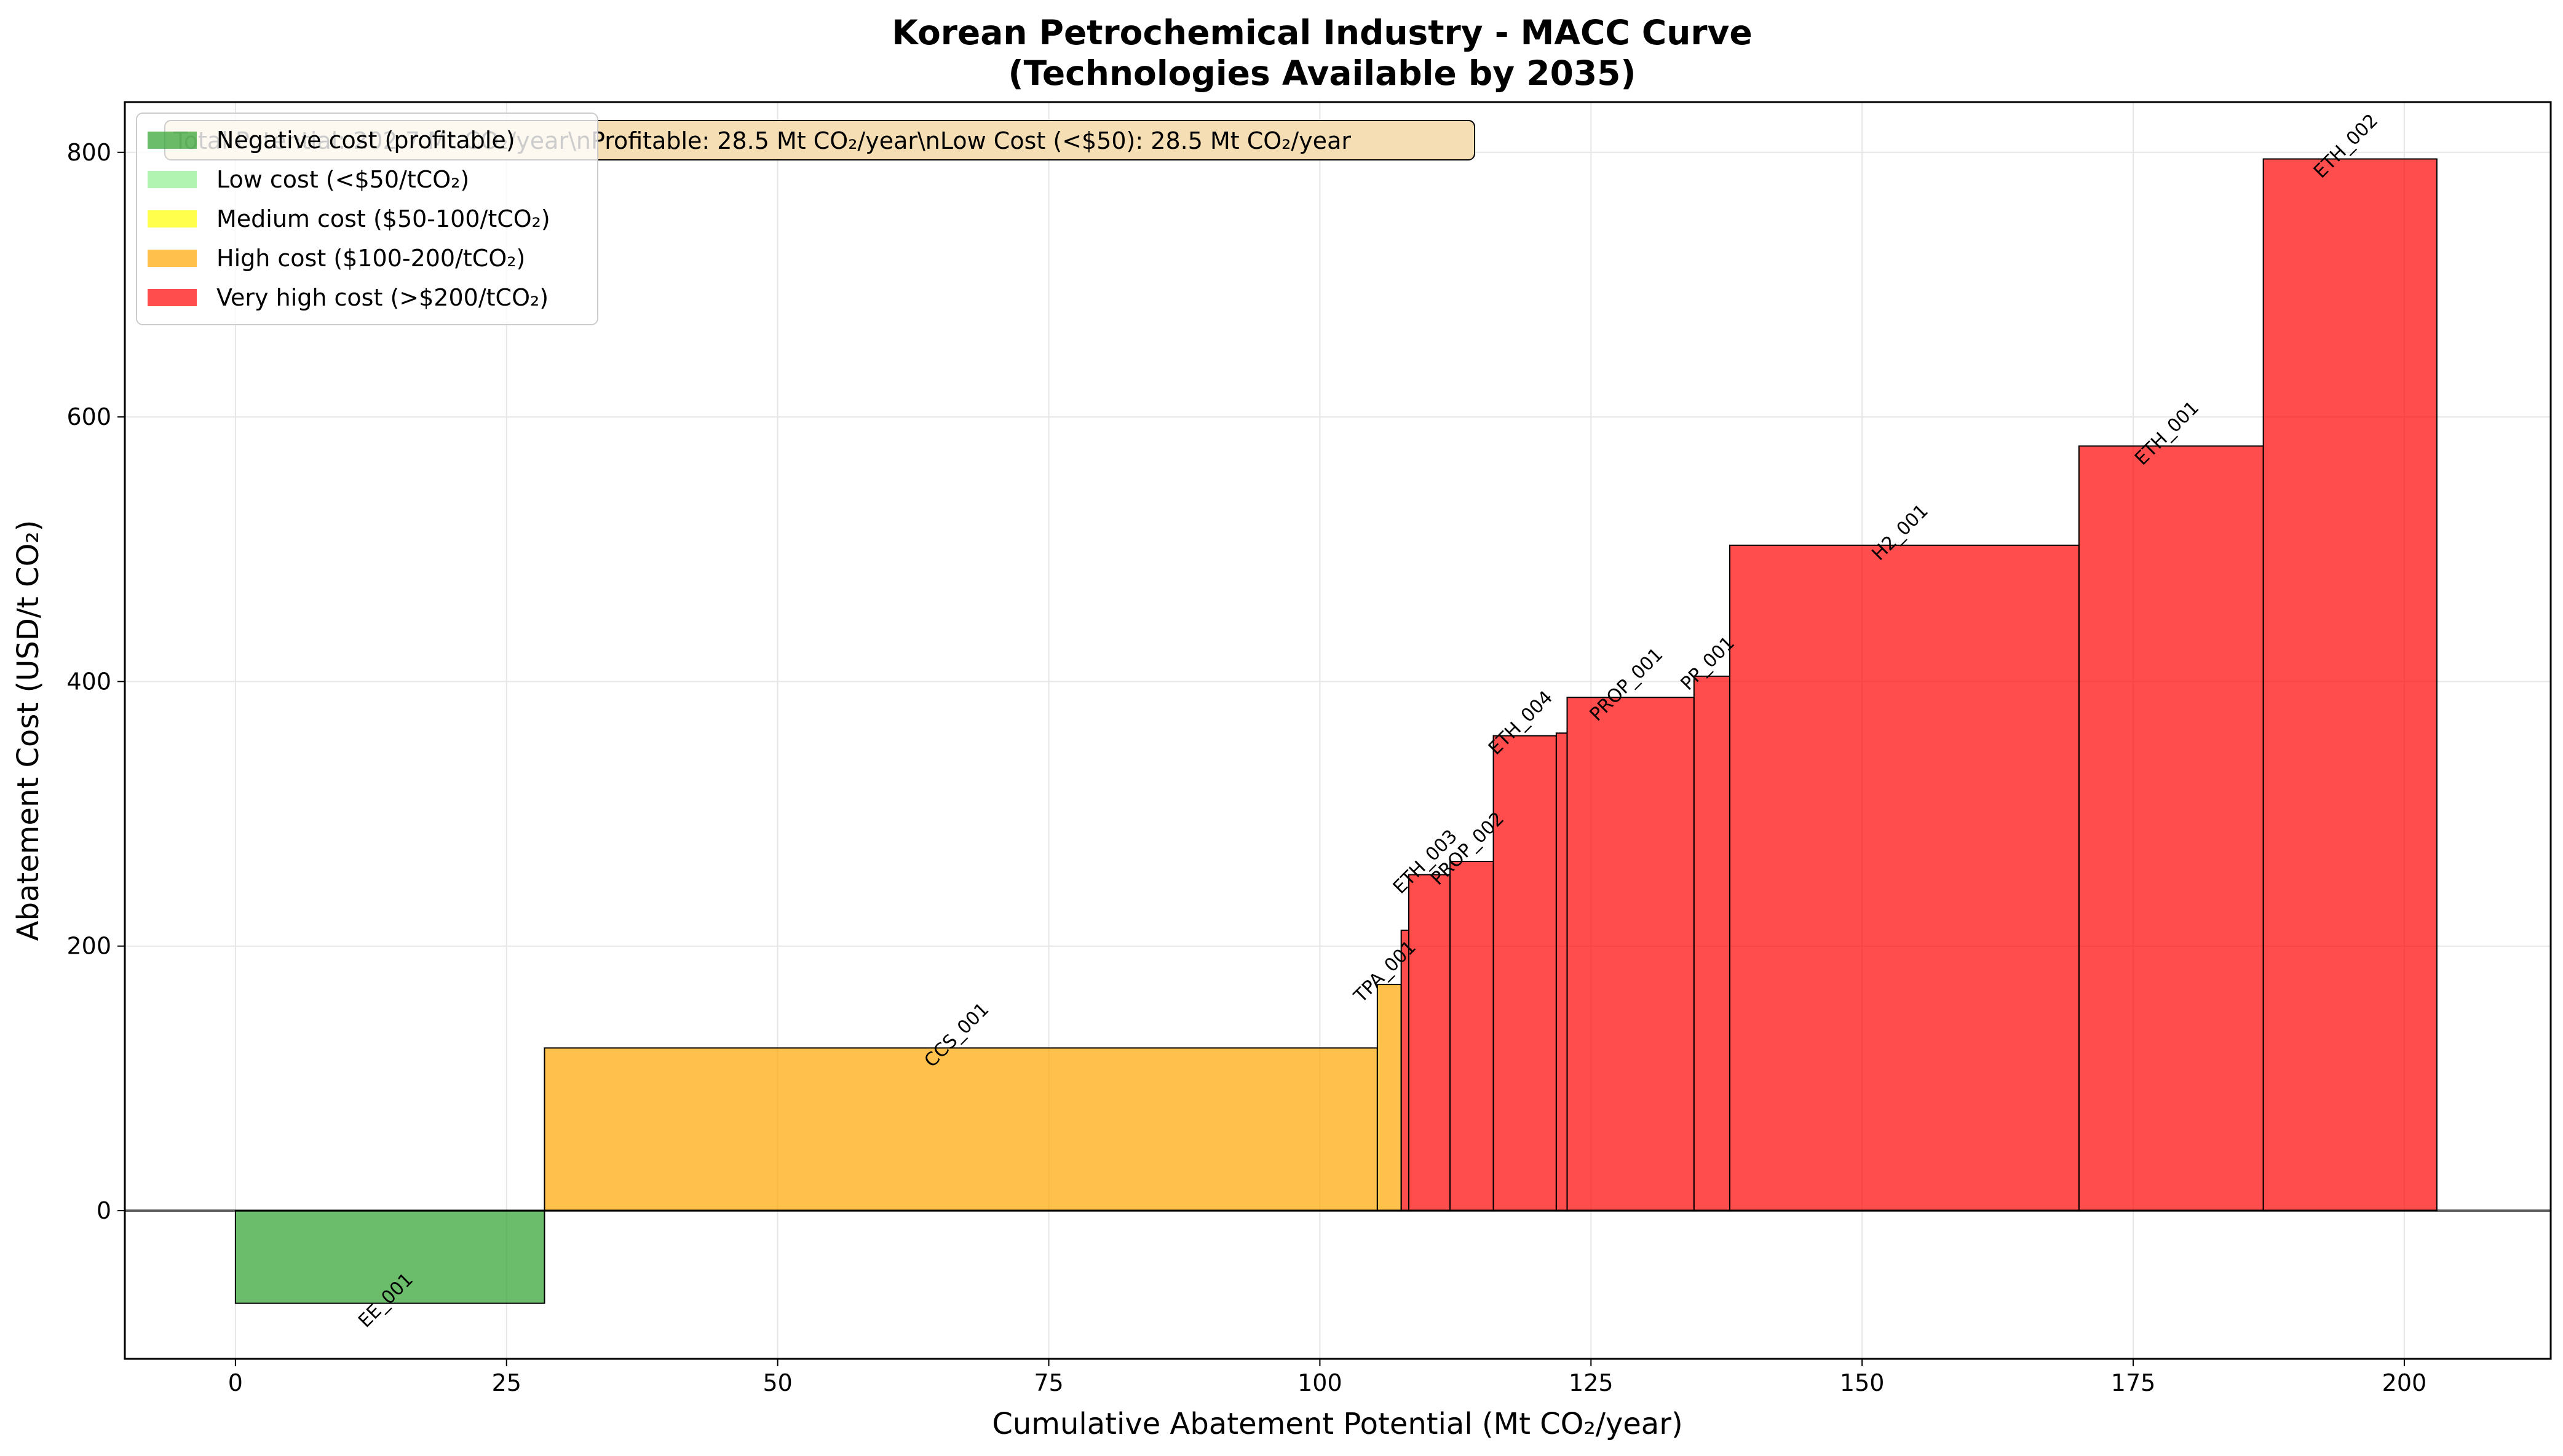  What do you see at coordinates (2133, 1383) in the screenshot?
I see `x-tick-label: 175` at bounding box center [2133, 1383].